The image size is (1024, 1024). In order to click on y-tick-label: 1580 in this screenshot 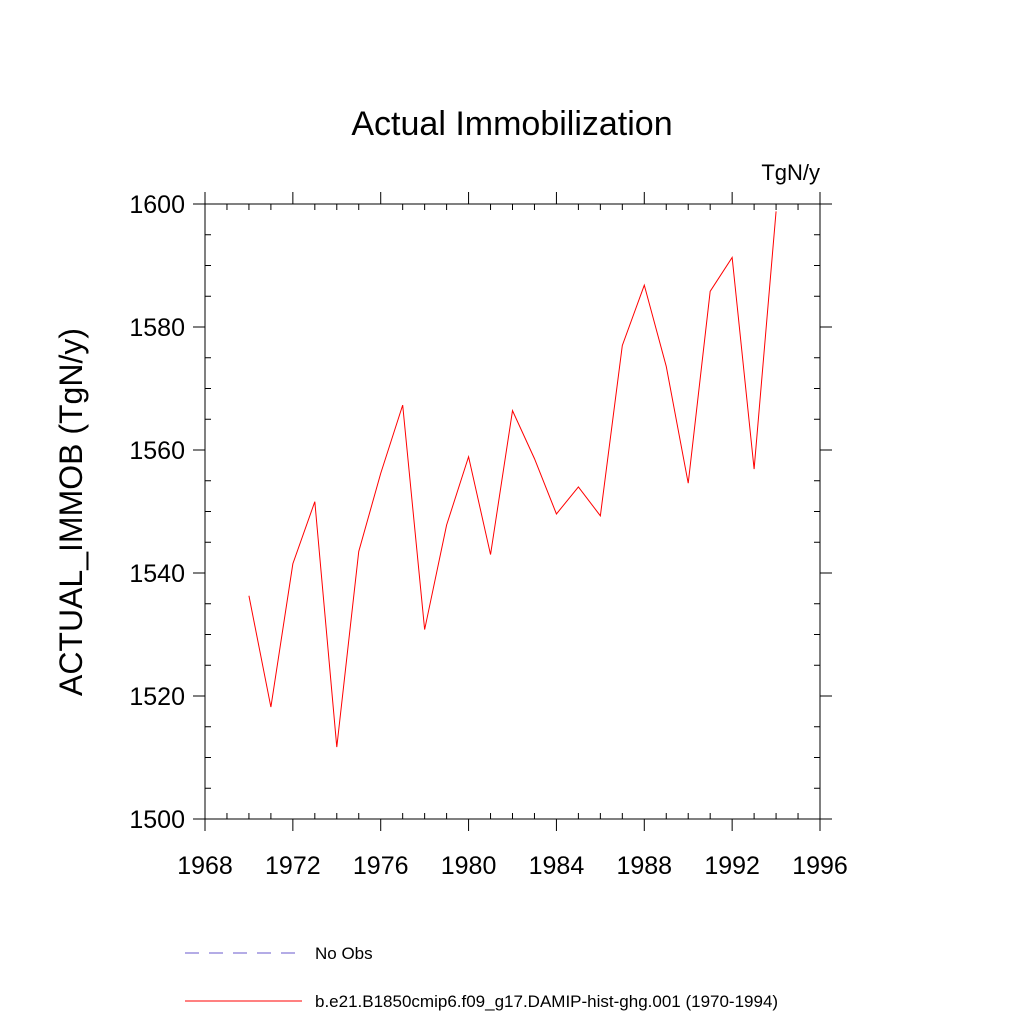, I will do `click(157, 328)`.